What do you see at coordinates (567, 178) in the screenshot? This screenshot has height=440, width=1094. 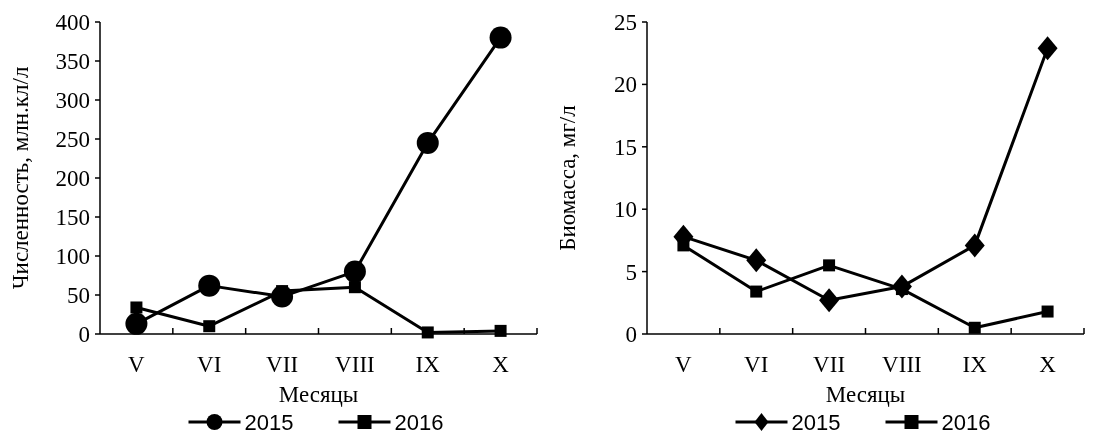 I see `y-axis-title: Биомасса, мг/л` at bounding box center [567, 178].